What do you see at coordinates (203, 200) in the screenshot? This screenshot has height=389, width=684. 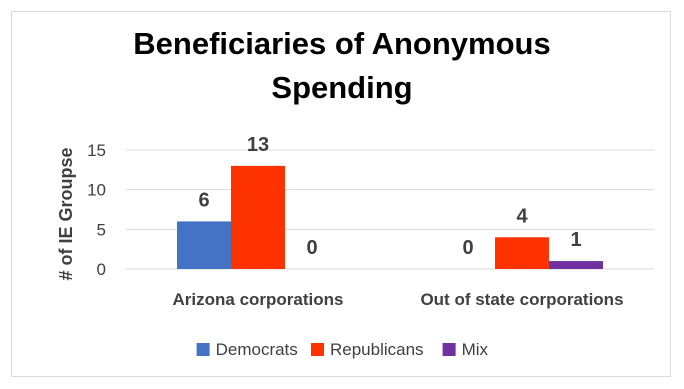 I see `data-label: 6` at bounding box center [203, 200].